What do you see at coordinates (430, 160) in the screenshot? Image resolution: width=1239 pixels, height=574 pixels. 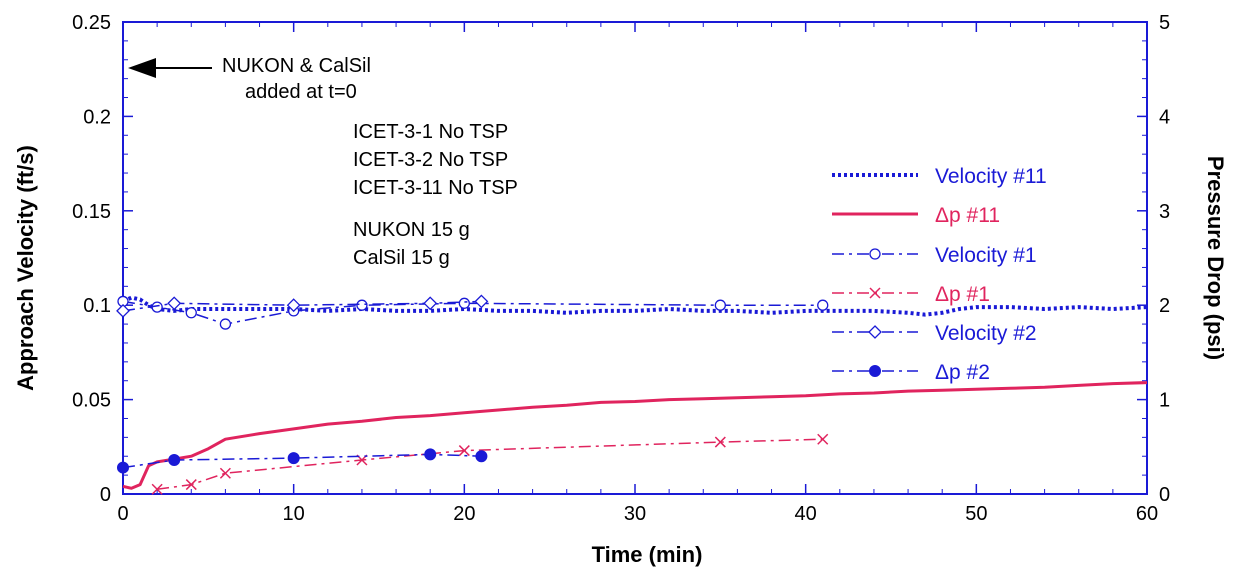 I see `annotation-test-line-2: ICET-3-2 No TSP` at bounding box center [430, 160].